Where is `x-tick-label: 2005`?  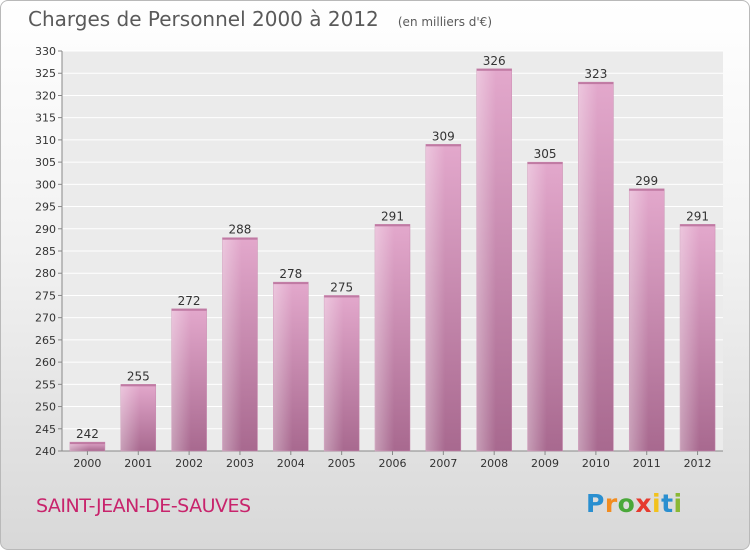 x-tick-label: 2005 is located at coordinates (342, 463).